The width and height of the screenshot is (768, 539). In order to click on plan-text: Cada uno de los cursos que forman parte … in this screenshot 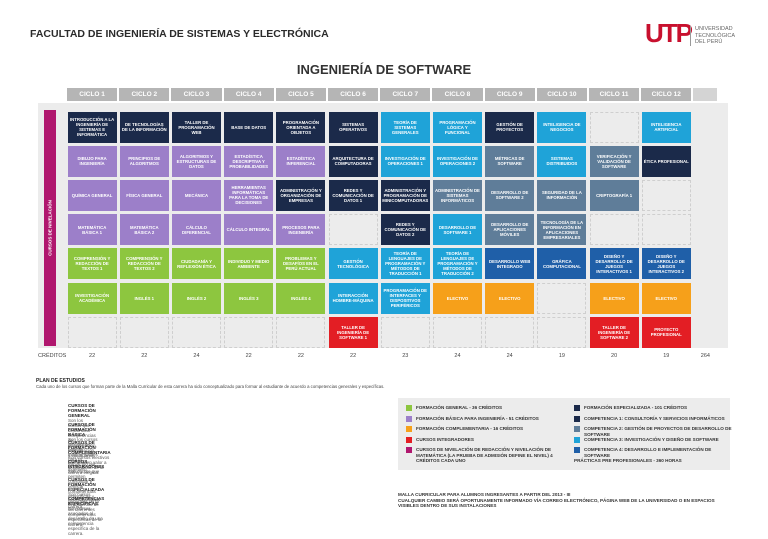, I will do `click(210, 386)`.